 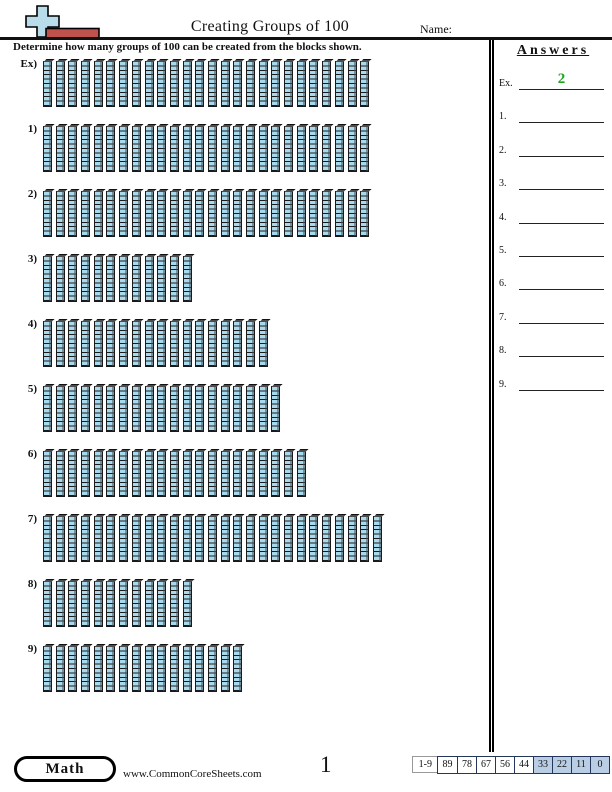 I want to click on answer-value: 2, so click(x=561, y=79).